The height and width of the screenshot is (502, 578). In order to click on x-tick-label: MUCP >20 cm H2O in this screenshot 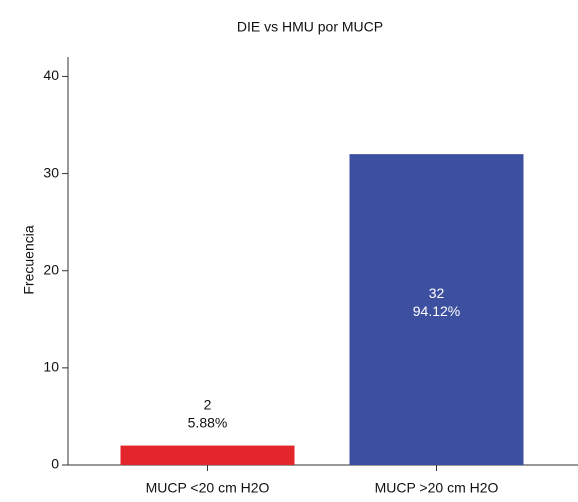, I will do `click(437, 488)`.